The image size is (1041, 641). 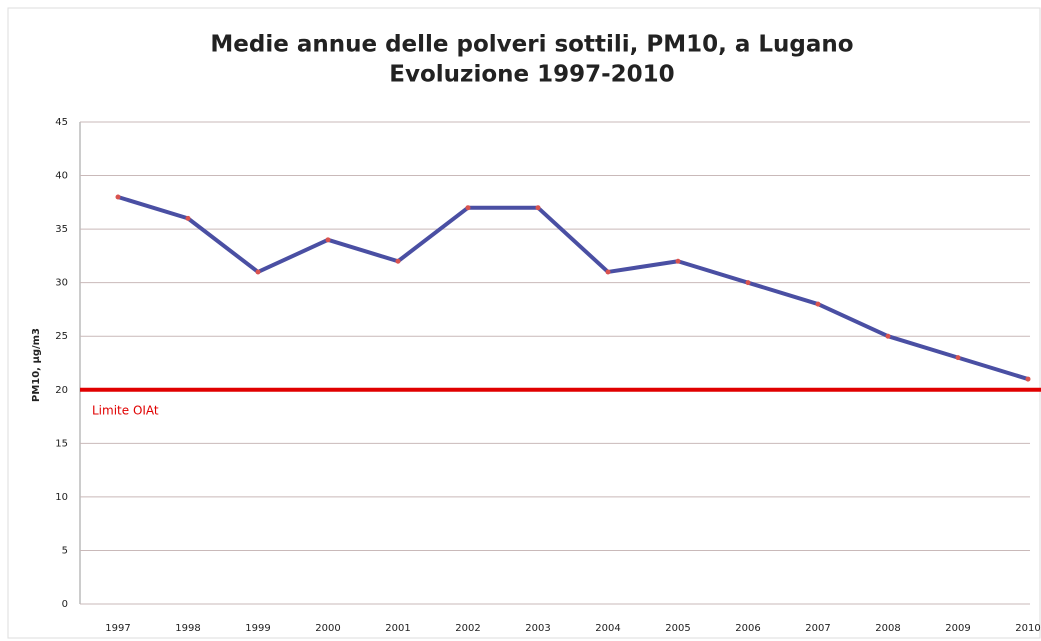 What do you see at coordinates (65, 550) in the screenshot?
I see `y-tick-label: 5` at bounding box center [65, 550].